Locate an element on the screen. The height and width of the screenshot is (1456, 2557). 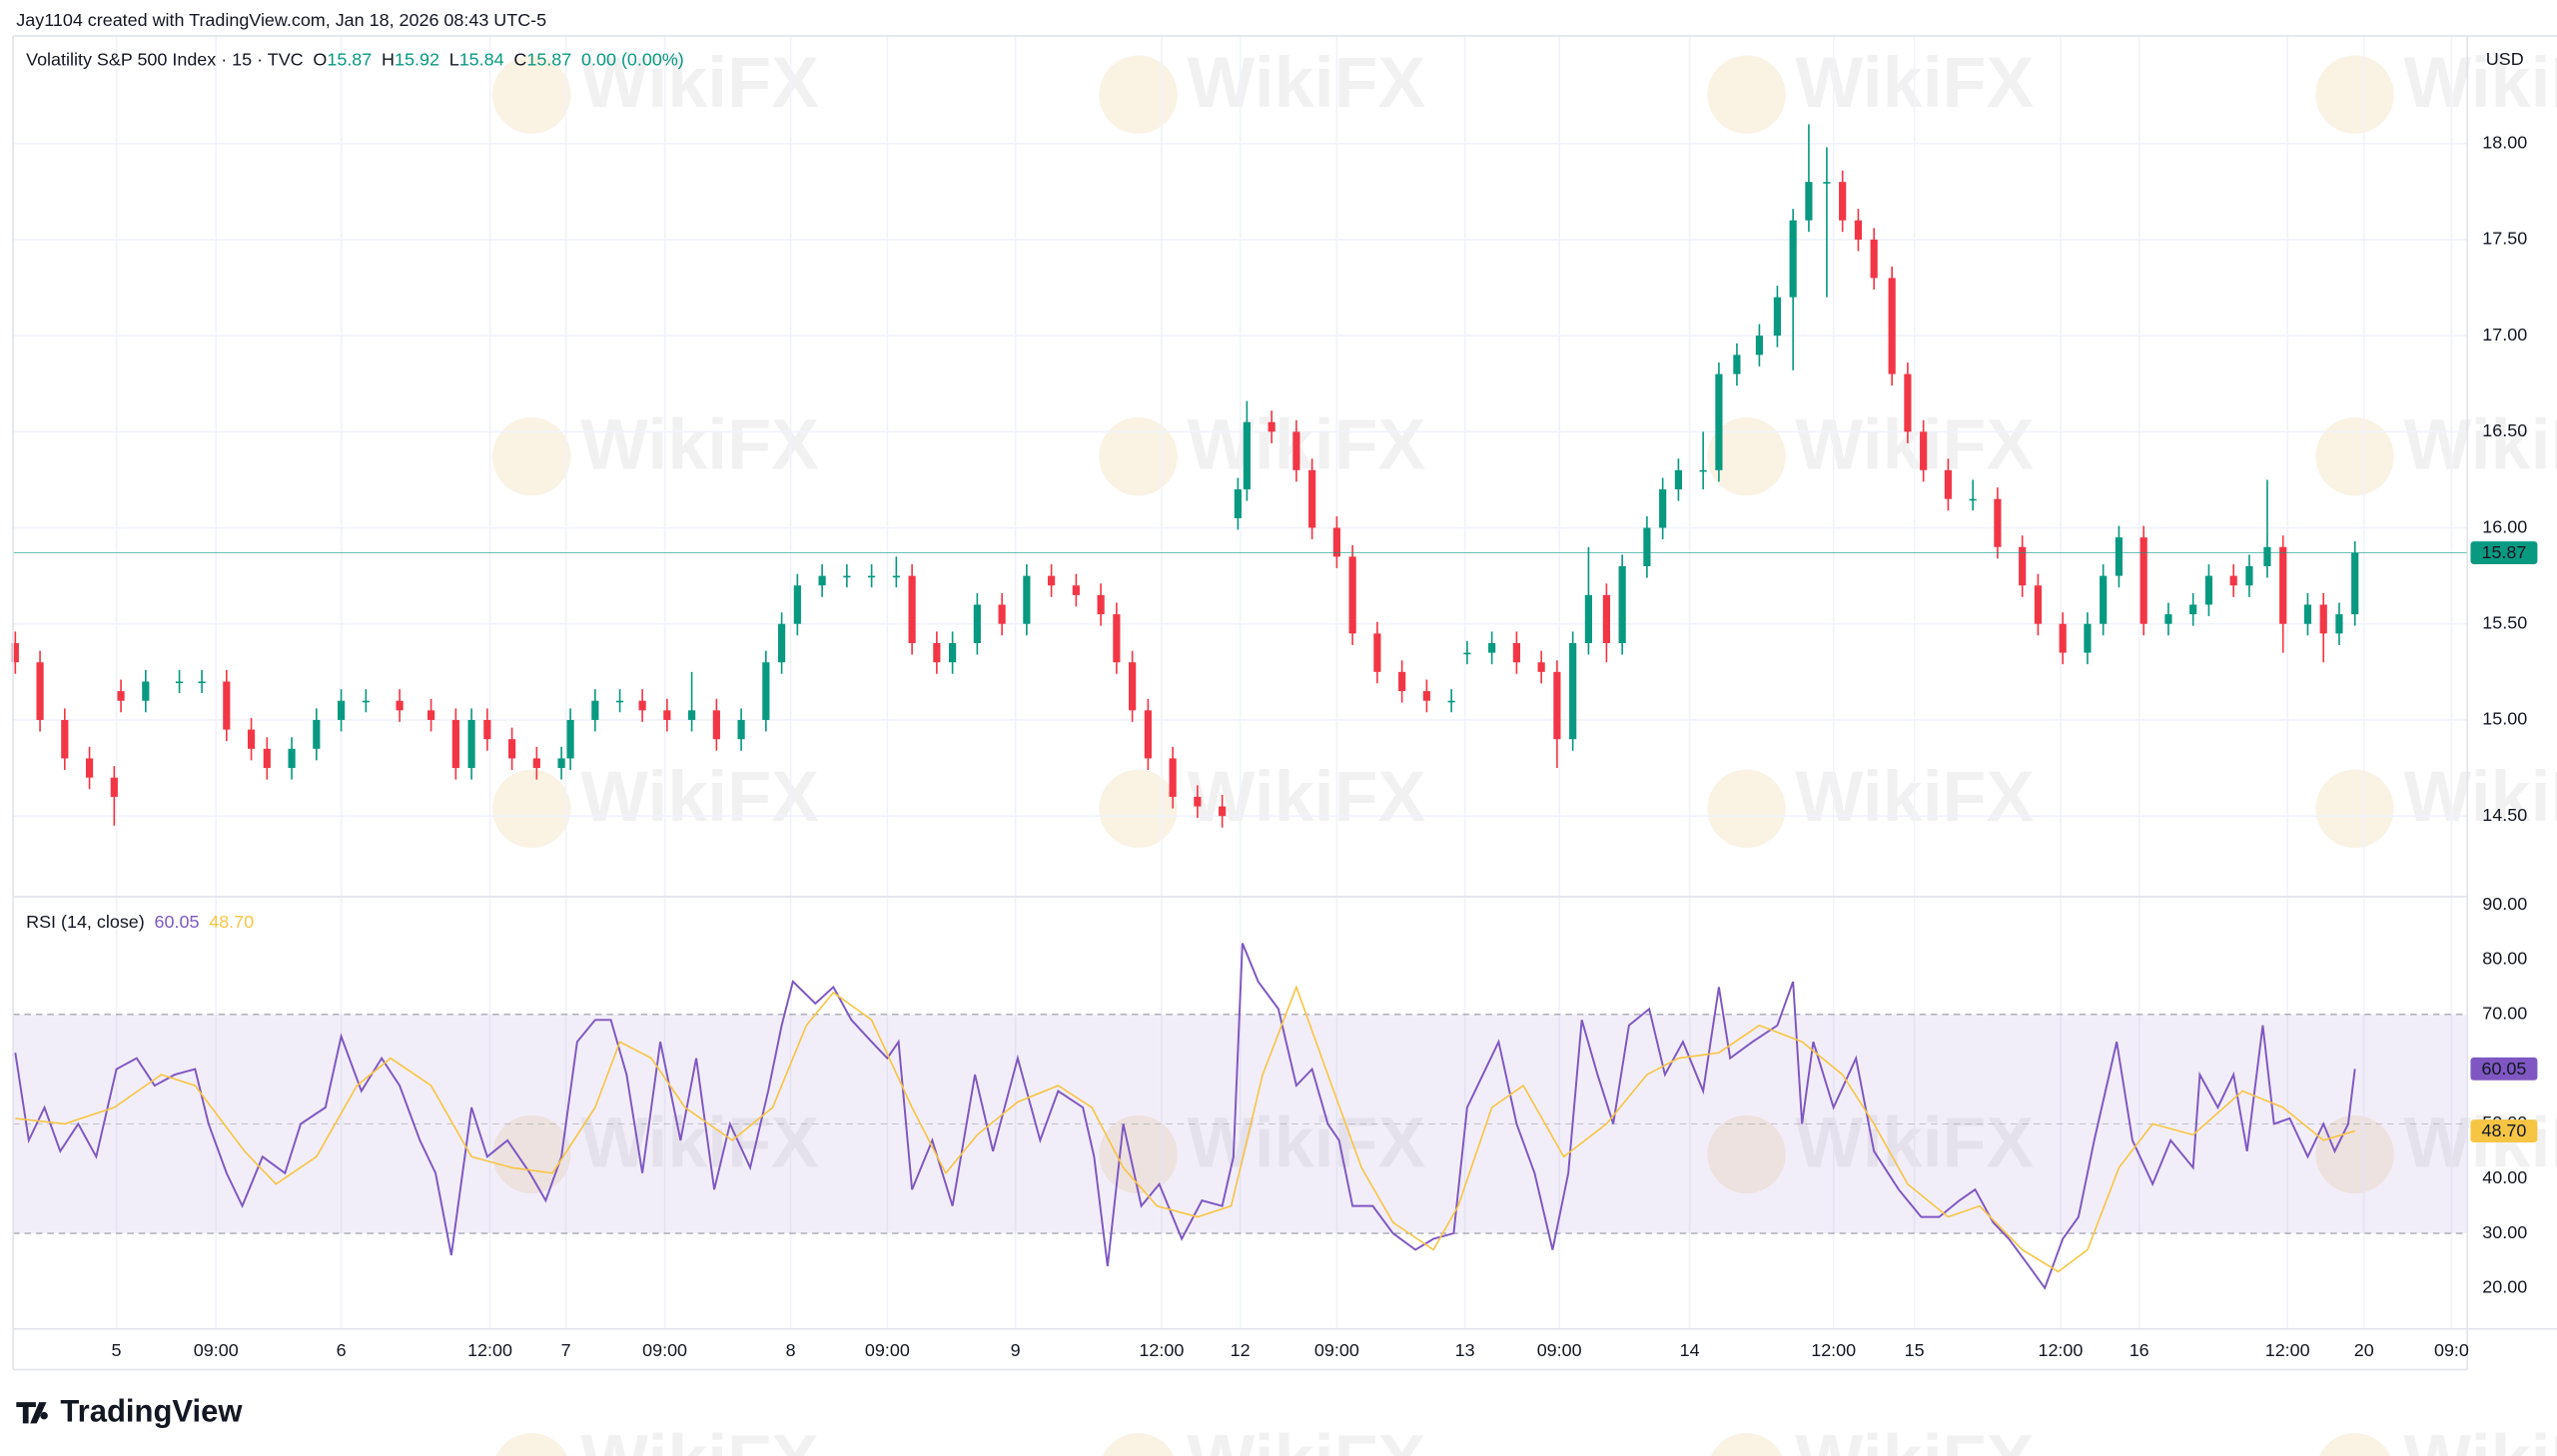
x-tick-label: 09:0 is located at coordinates (2451, 1350).